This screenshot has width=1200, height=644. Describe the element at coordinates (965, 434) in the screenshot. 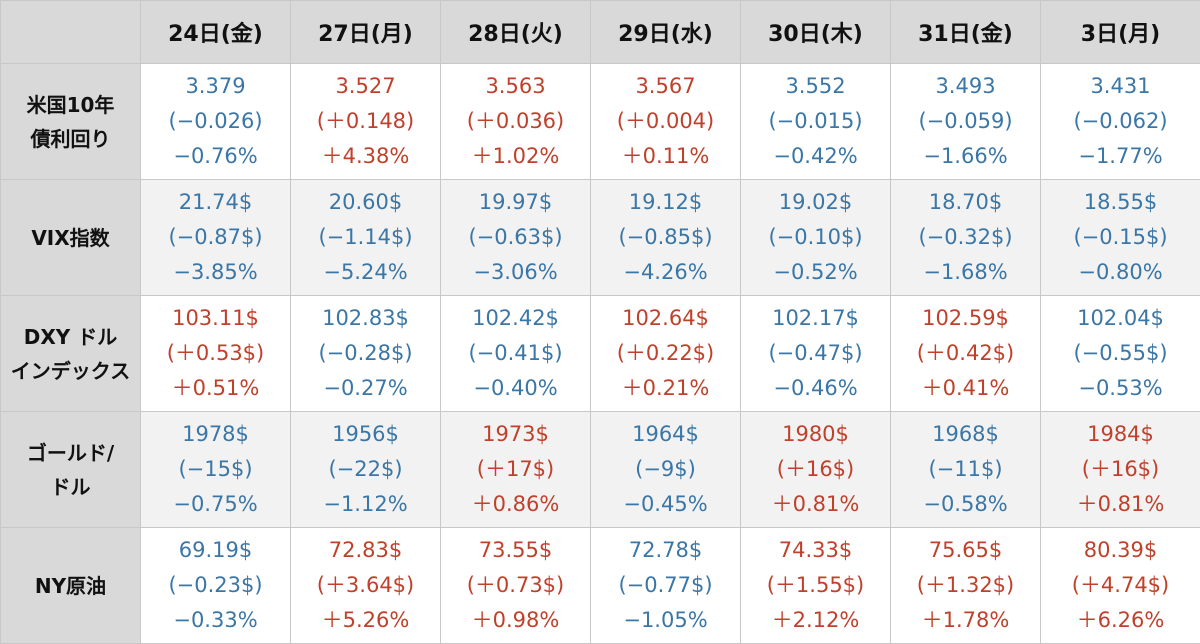

I see `cell-value: 1968$` at that location.